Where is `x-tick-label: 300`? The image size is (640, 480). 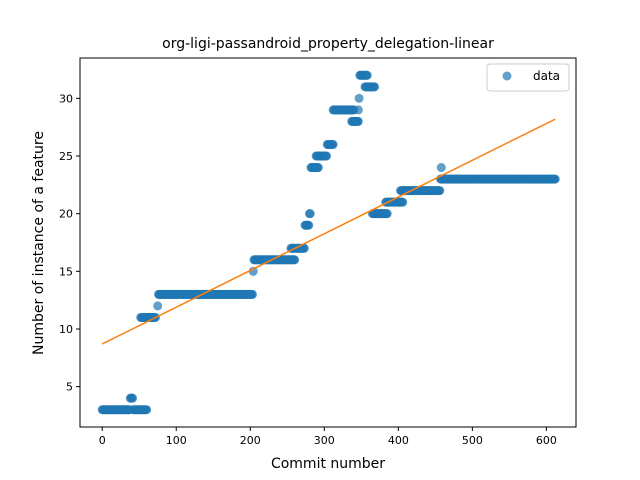 x-tick-label: 300 is located at coordinates (324, 440).